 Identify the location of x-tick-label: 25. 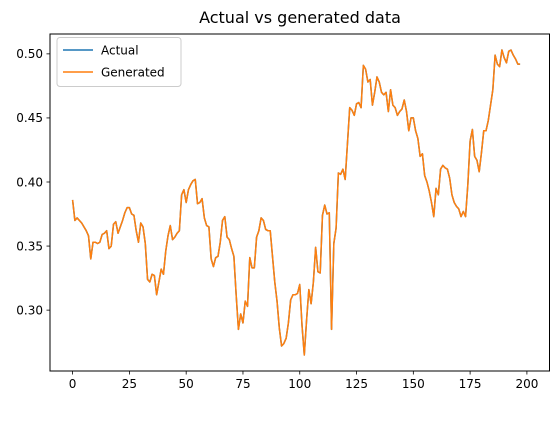
(129, 384).